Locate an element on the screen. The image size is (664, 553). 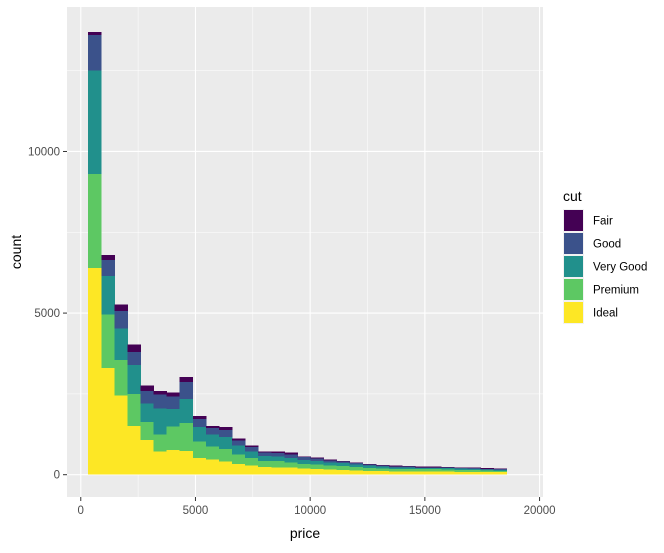
x-tick-label: 10000 is located at coordinates (310, 511).